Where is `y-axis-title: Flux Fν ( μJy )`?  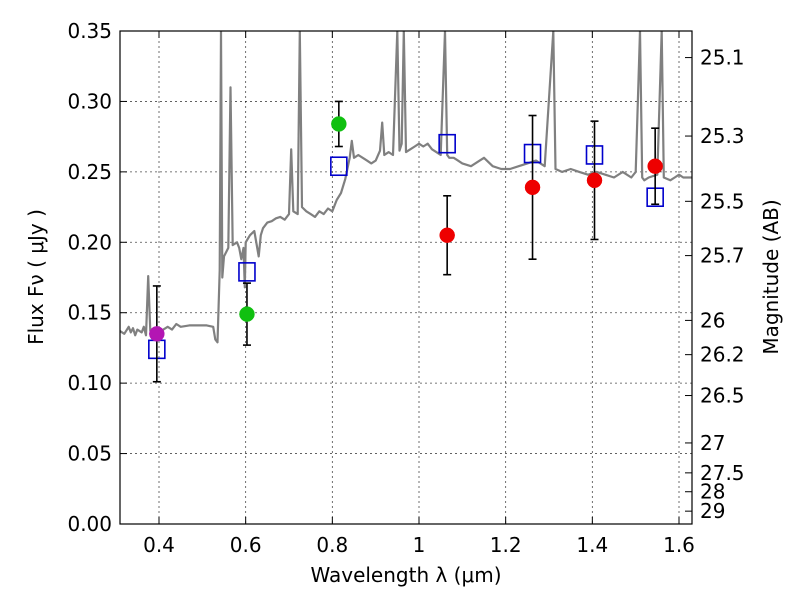 y-axis-title: Flux Fν ( μJy ) is located at coordinates (36, 277).